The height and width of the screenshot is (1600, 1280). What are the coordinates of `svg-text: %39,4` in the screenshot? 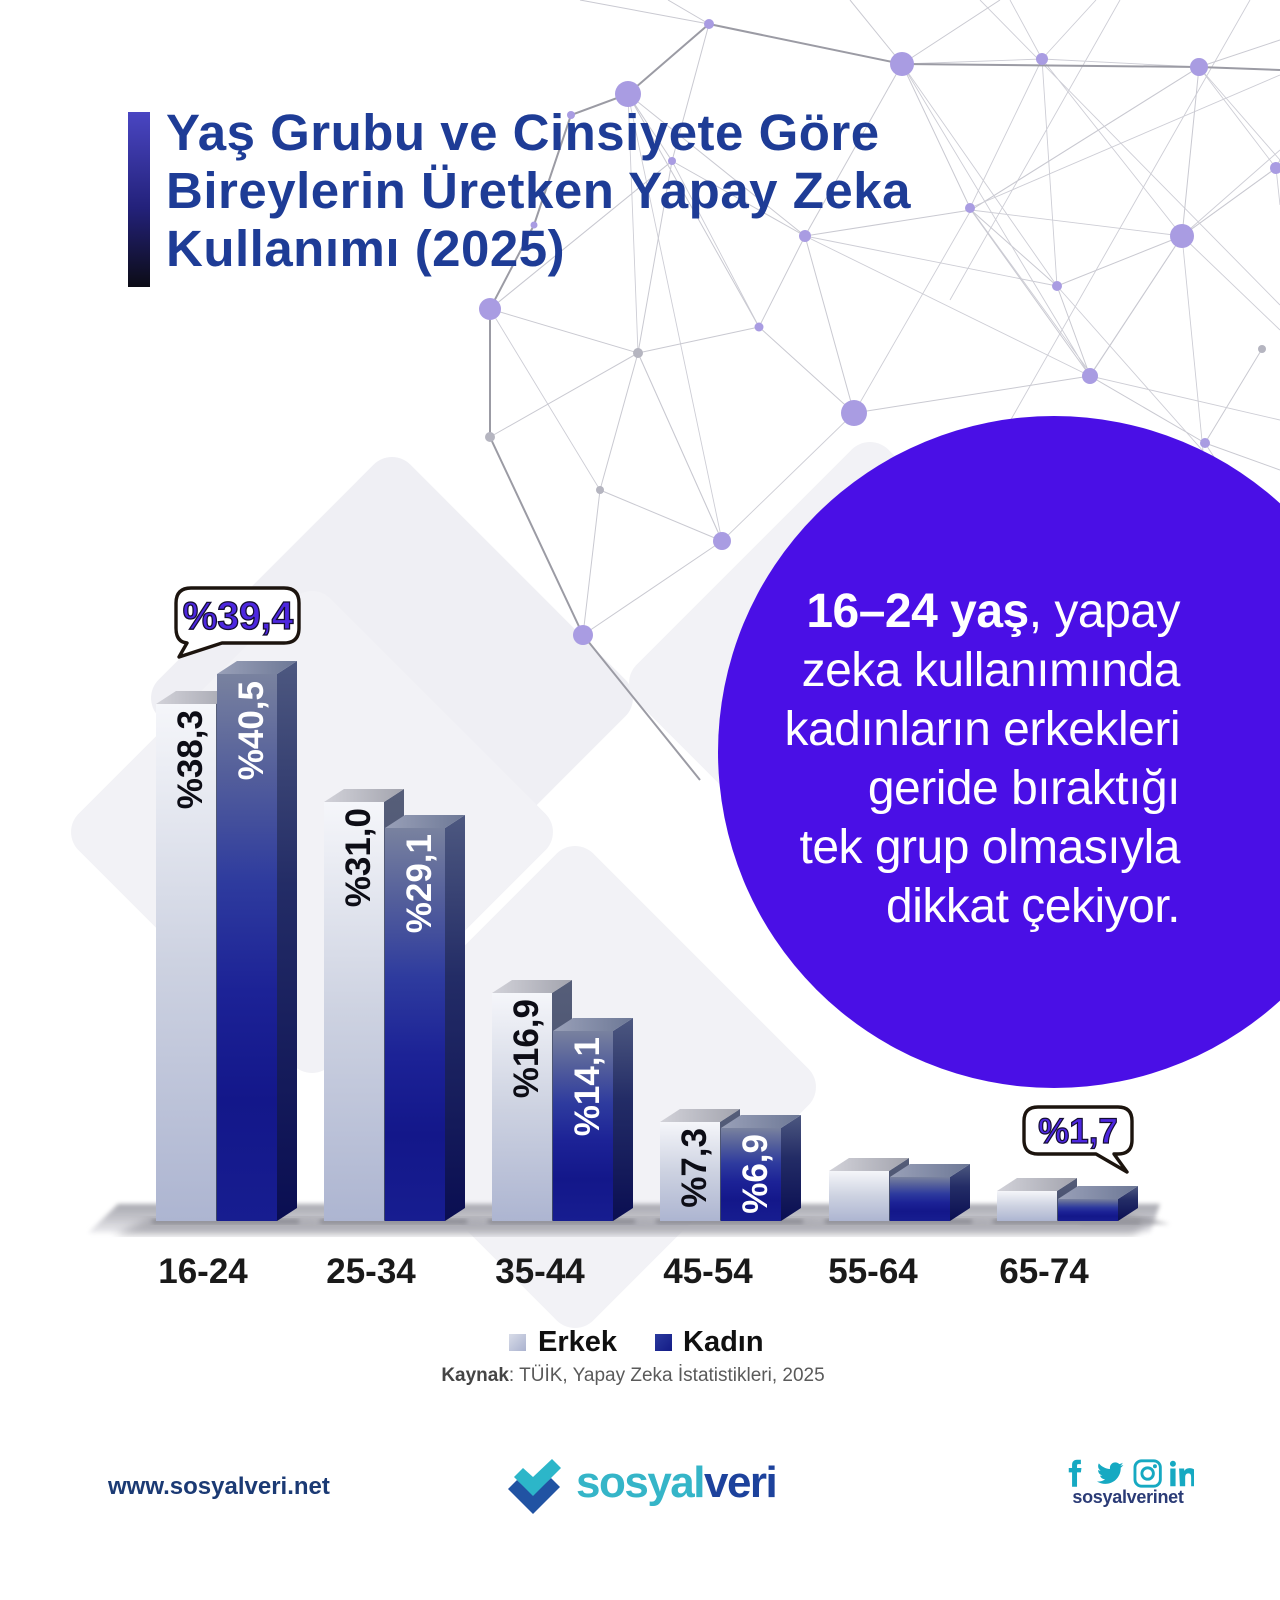 It's located at (238, 616).